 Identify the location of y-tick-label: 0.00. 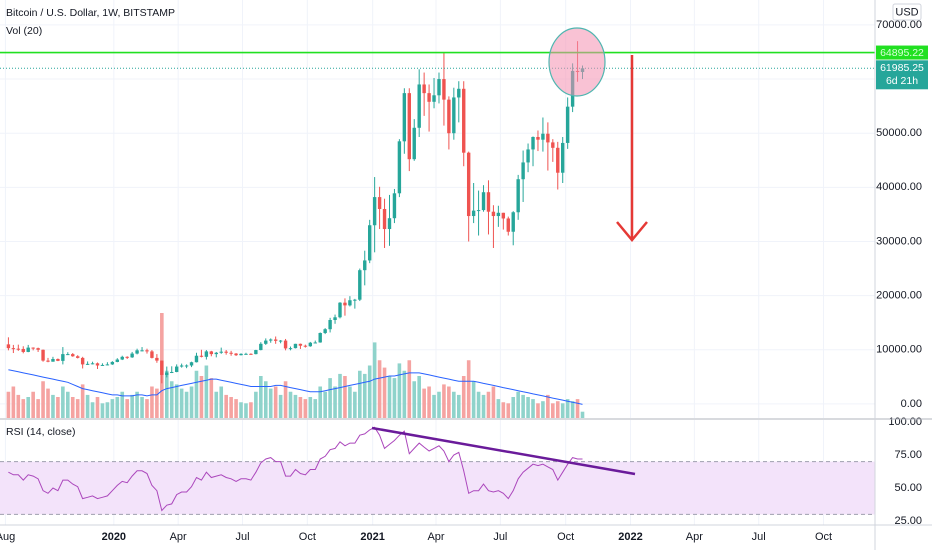
(911, 404).